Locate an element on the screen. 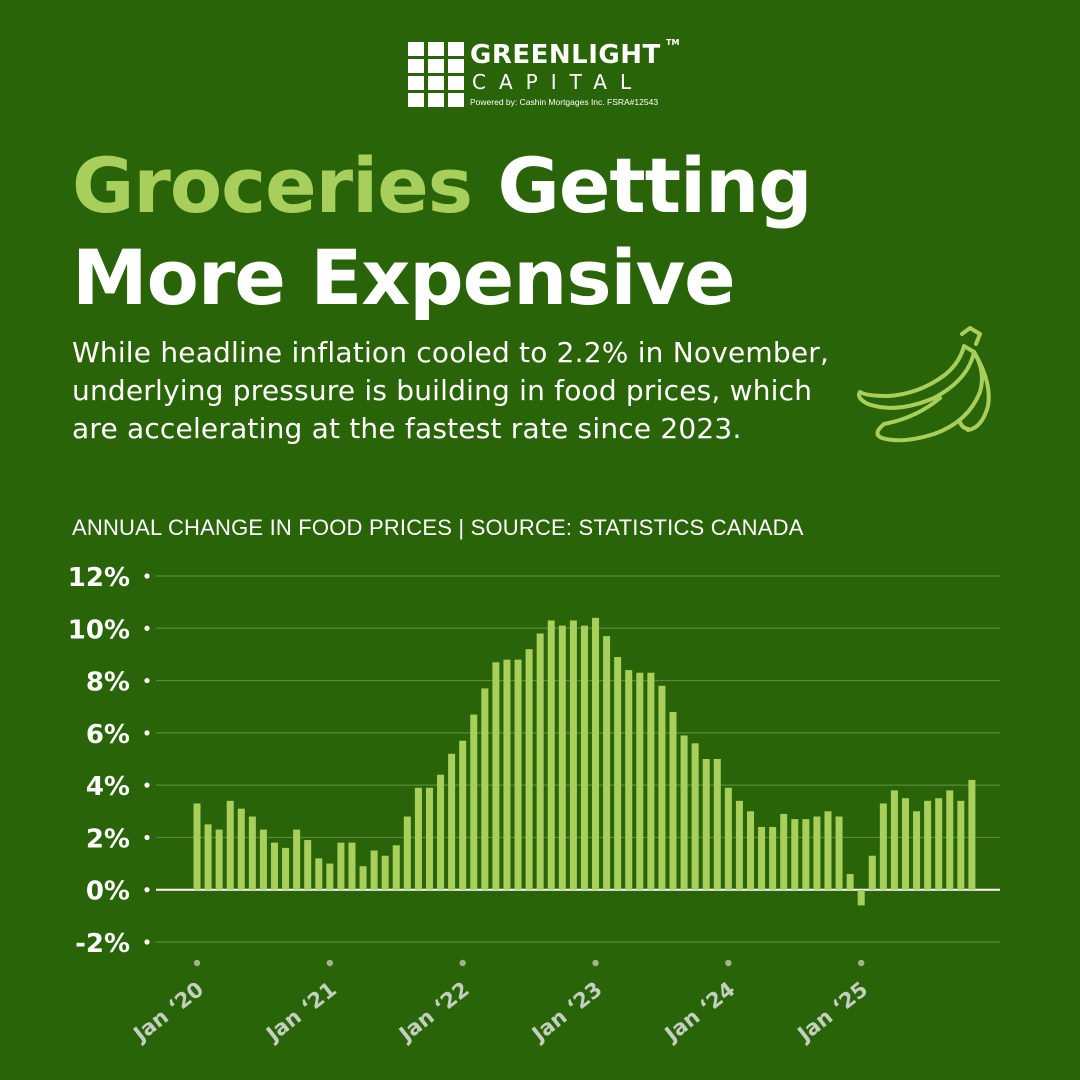 The image size is (1080, 1080). y-tick-label: 10% is located at coordinates (99, 630).